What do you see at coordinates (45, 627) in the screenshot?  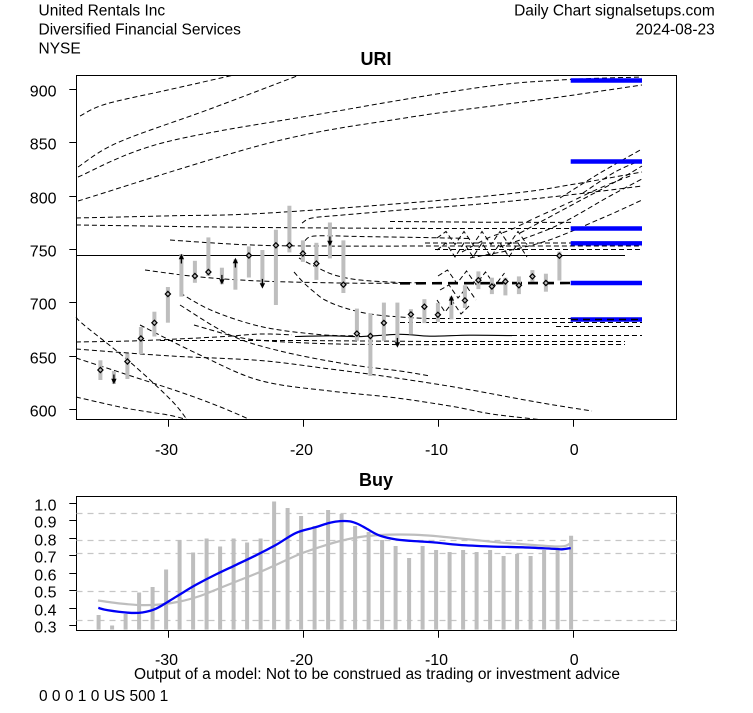 I see `svg-text: 0.3` at bounding box center [45, 627].